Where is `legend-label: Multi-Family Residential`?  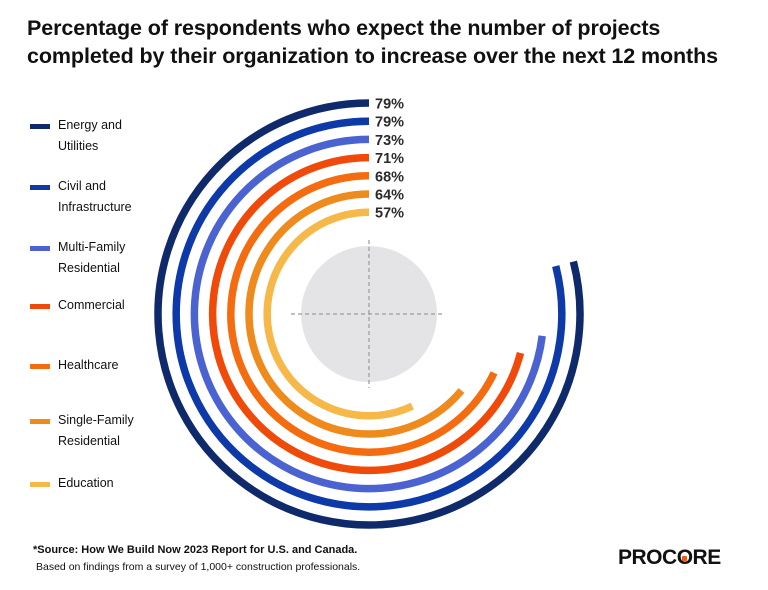 legend-label: Multi-Family Residential is located at coordinates (113, 258).